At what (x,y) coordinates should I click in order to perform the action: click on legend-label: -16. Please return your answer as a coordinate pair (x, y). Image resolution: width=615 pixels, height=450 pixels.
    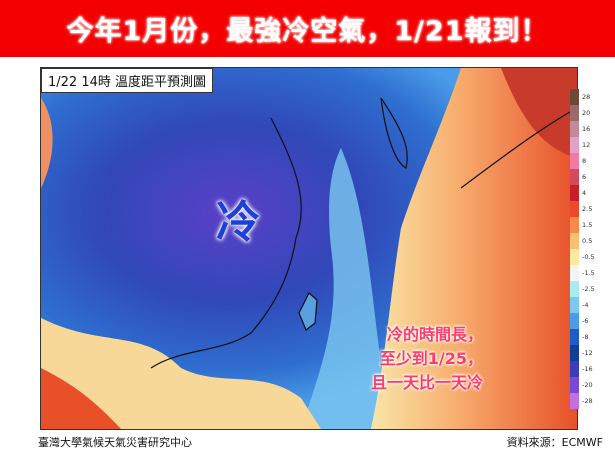
    Looking at the image, I should click on (587, 369).